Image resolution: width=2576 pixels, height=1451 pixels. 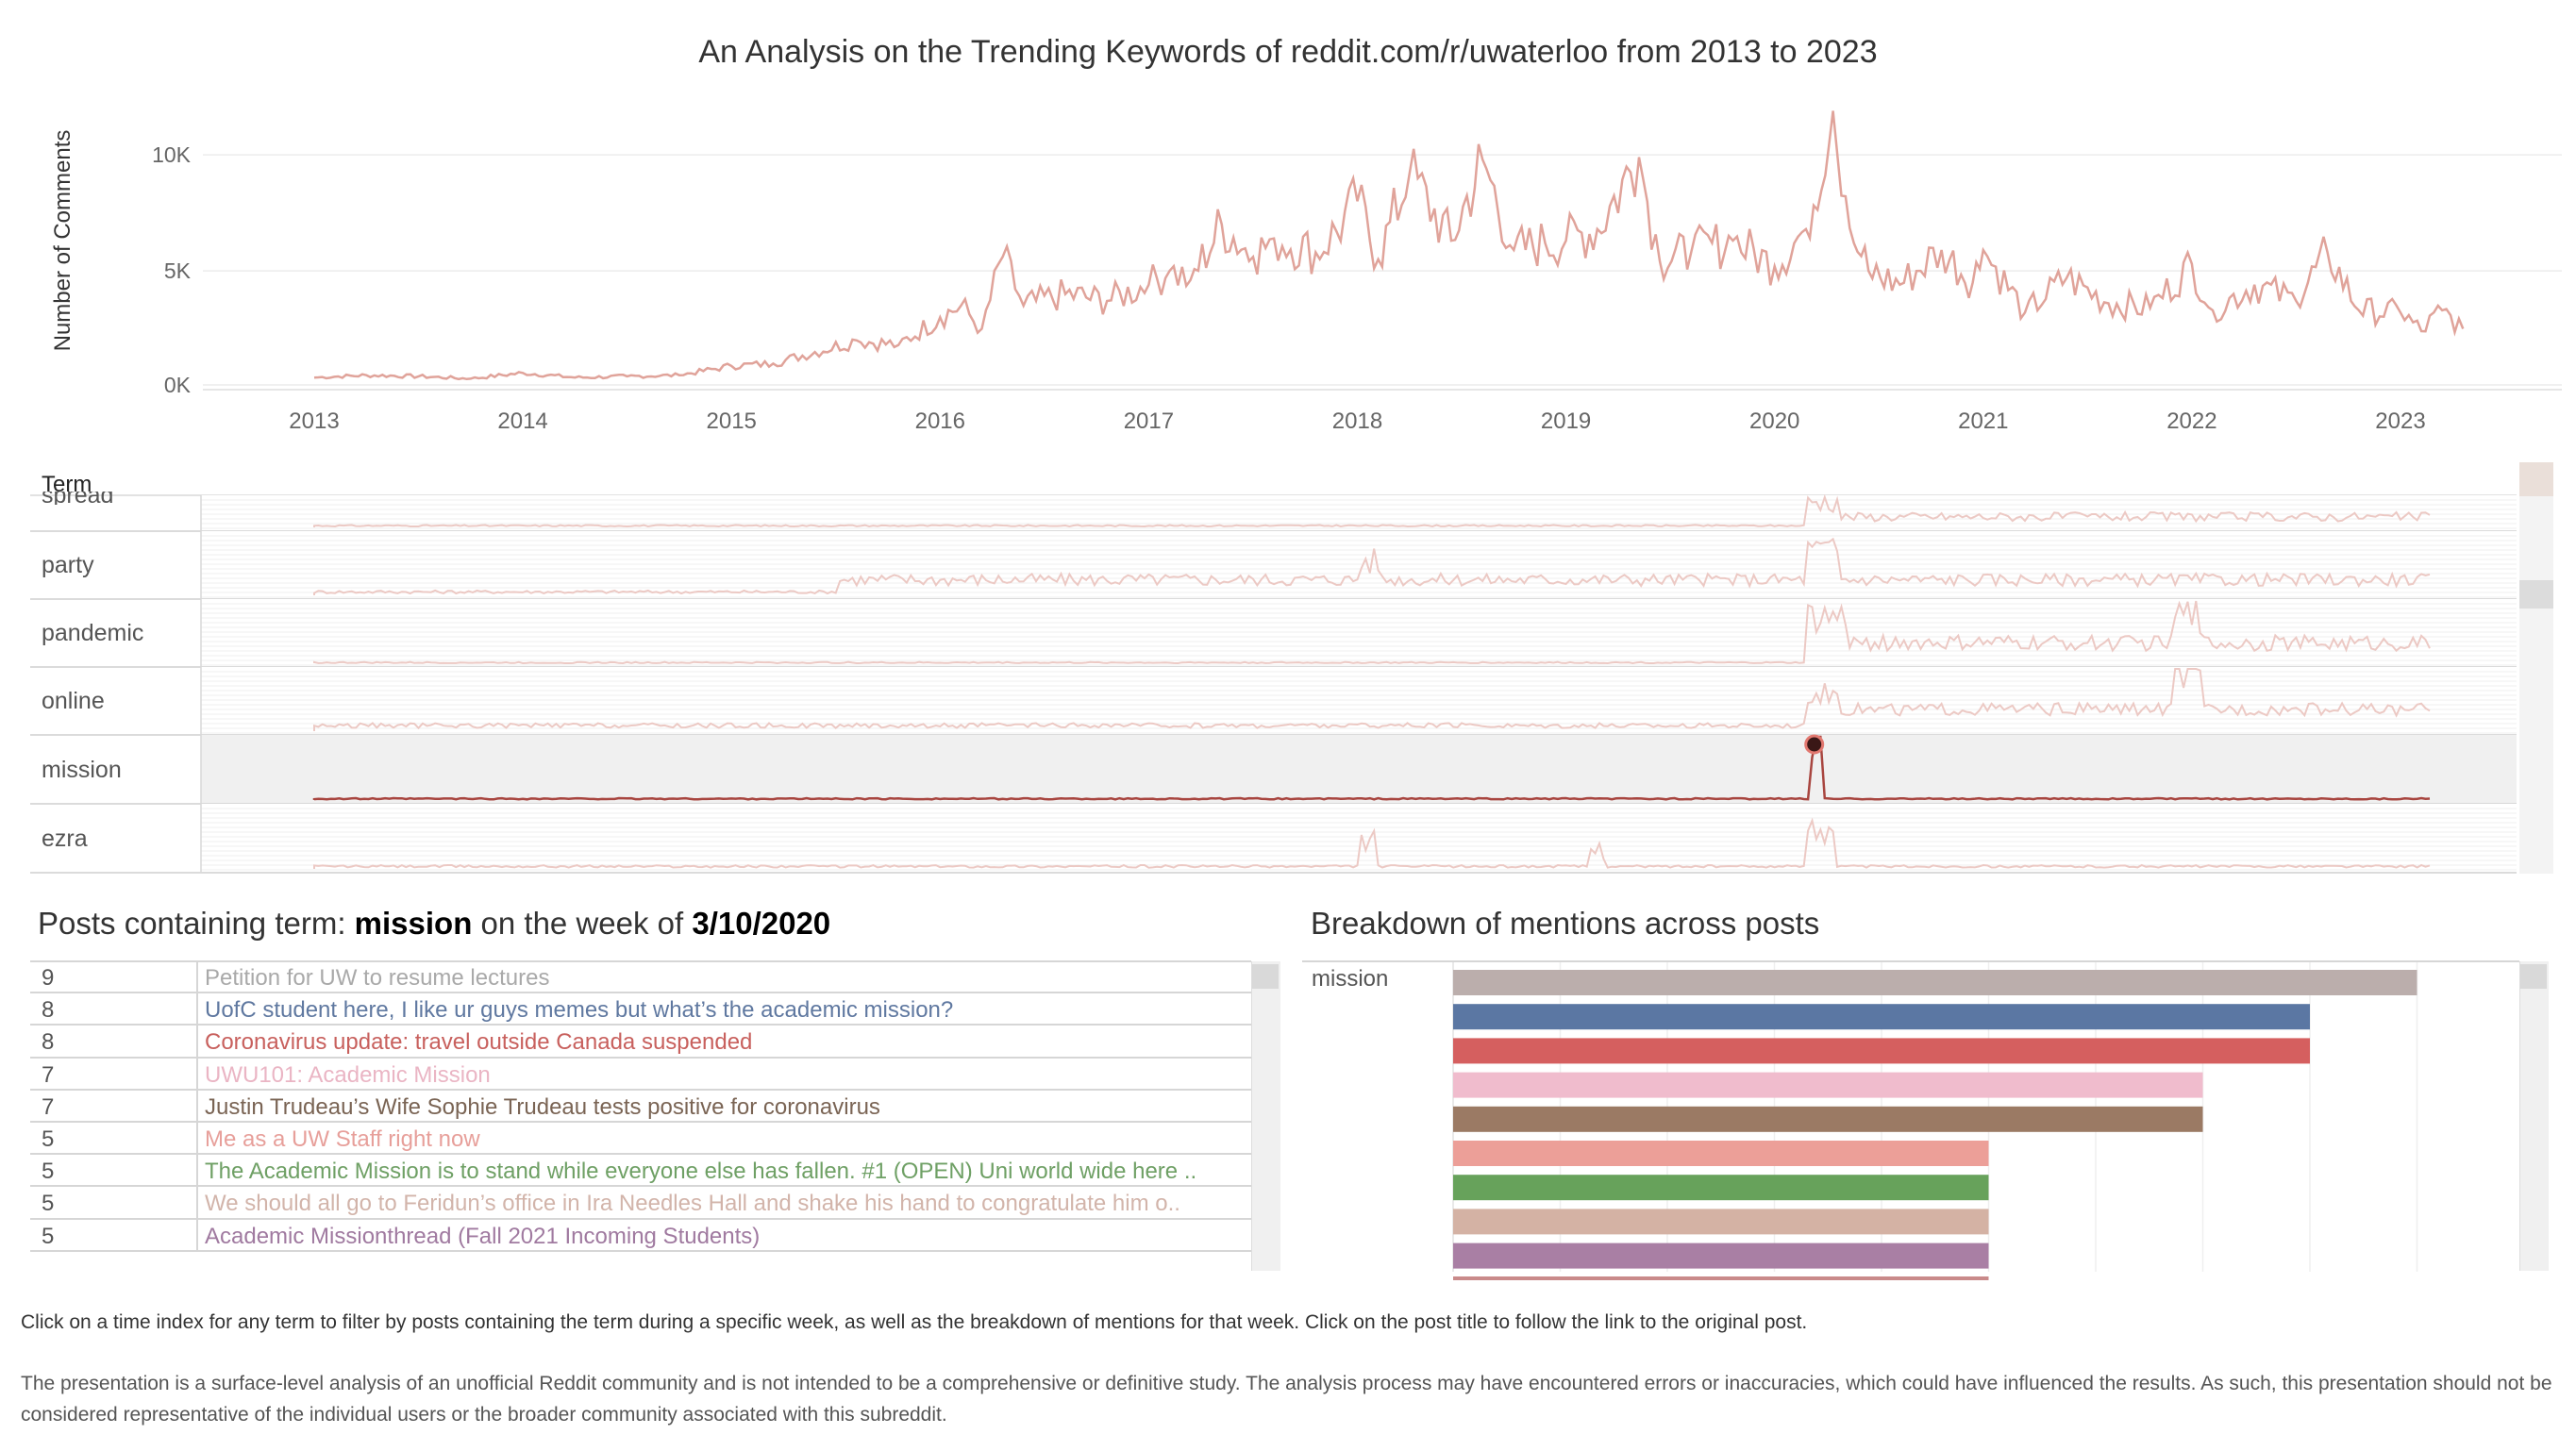 I want to click on term-row-online, so click(x=1273, y=701).